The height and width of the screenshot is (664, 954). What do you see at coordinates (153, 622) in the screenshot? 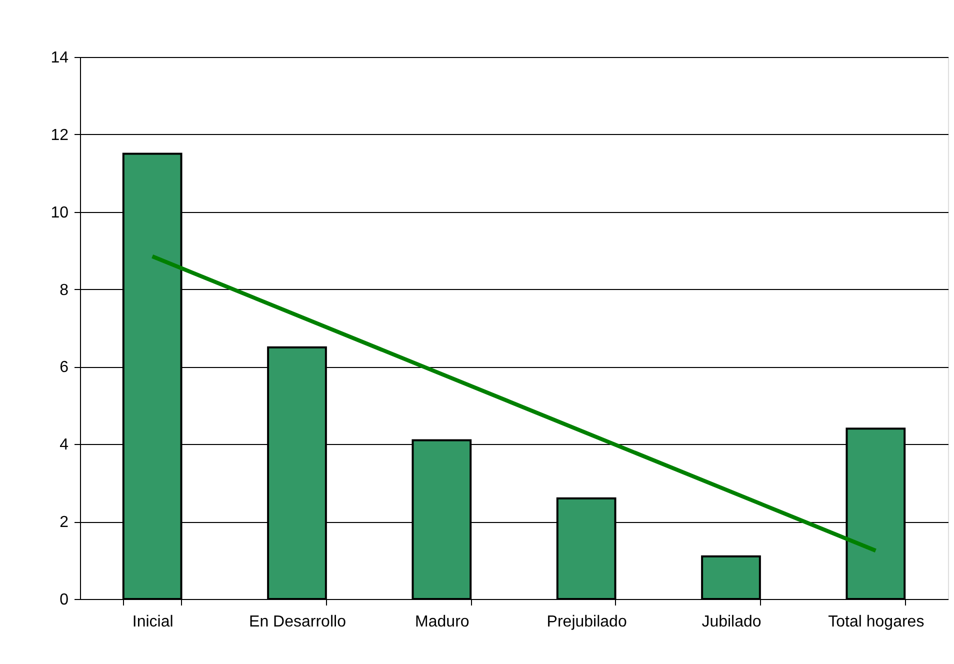
I see `x-tick-label: Inicial` at bounding box center [153, 622].